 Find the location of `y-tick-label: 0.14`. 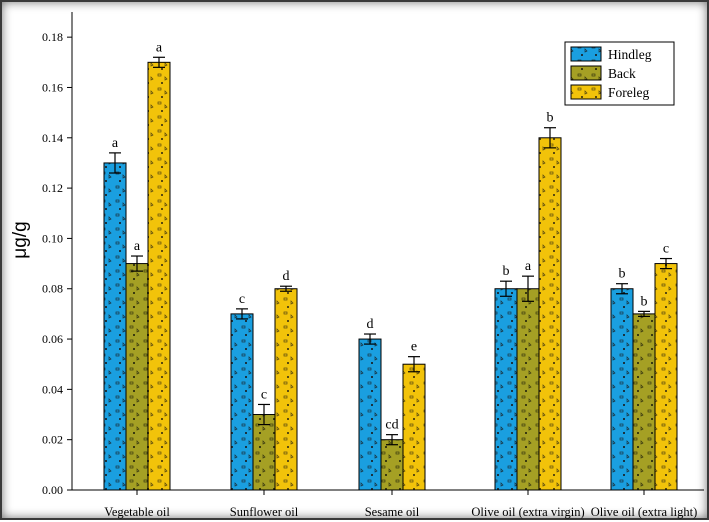

y-tick-label: 0.14 is located at coordinates (52, 138).